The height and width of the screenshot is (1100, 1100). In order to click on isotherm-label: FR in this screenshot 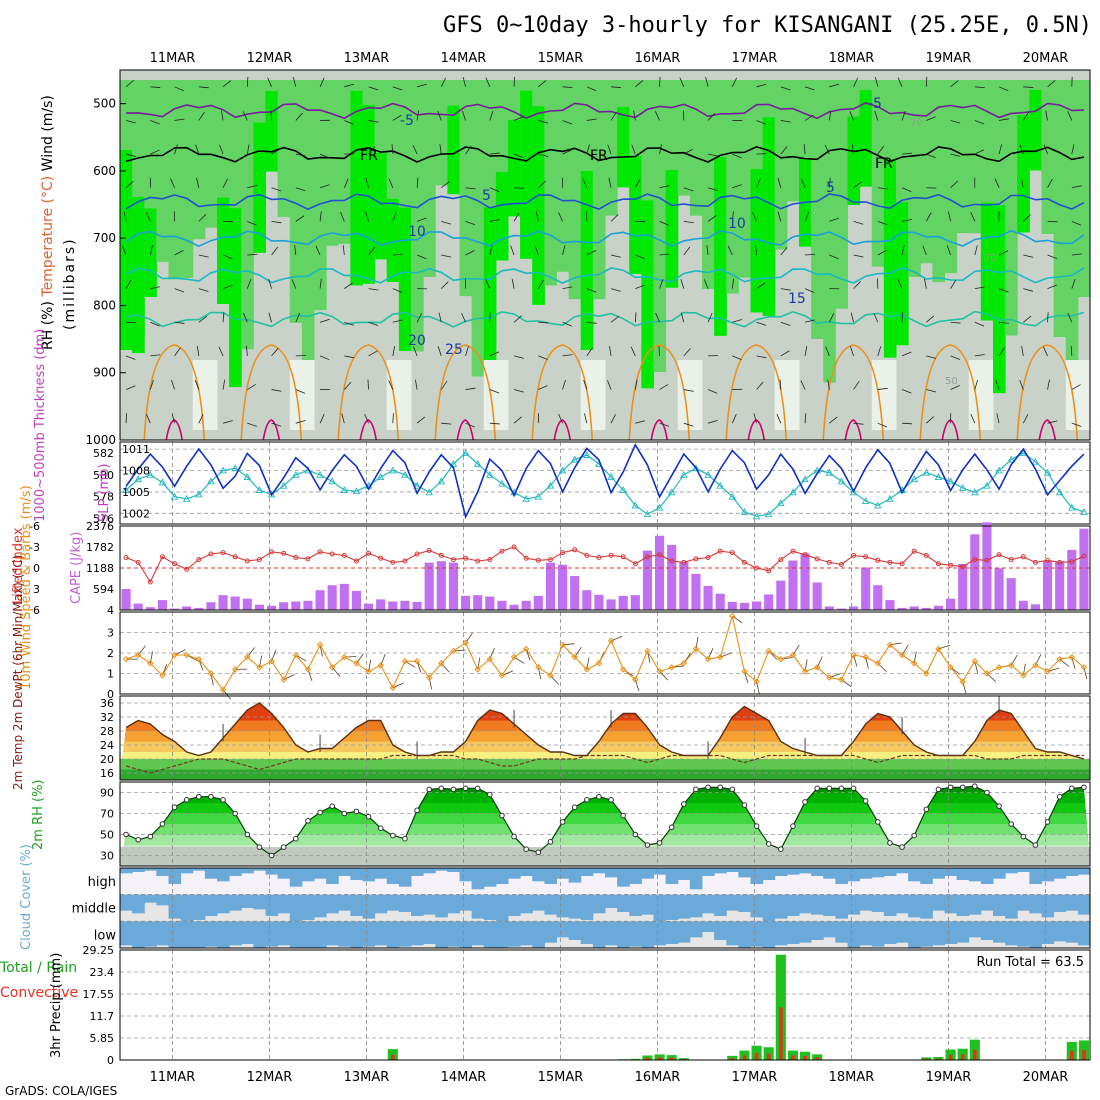, I will do `click(599, 156)`.